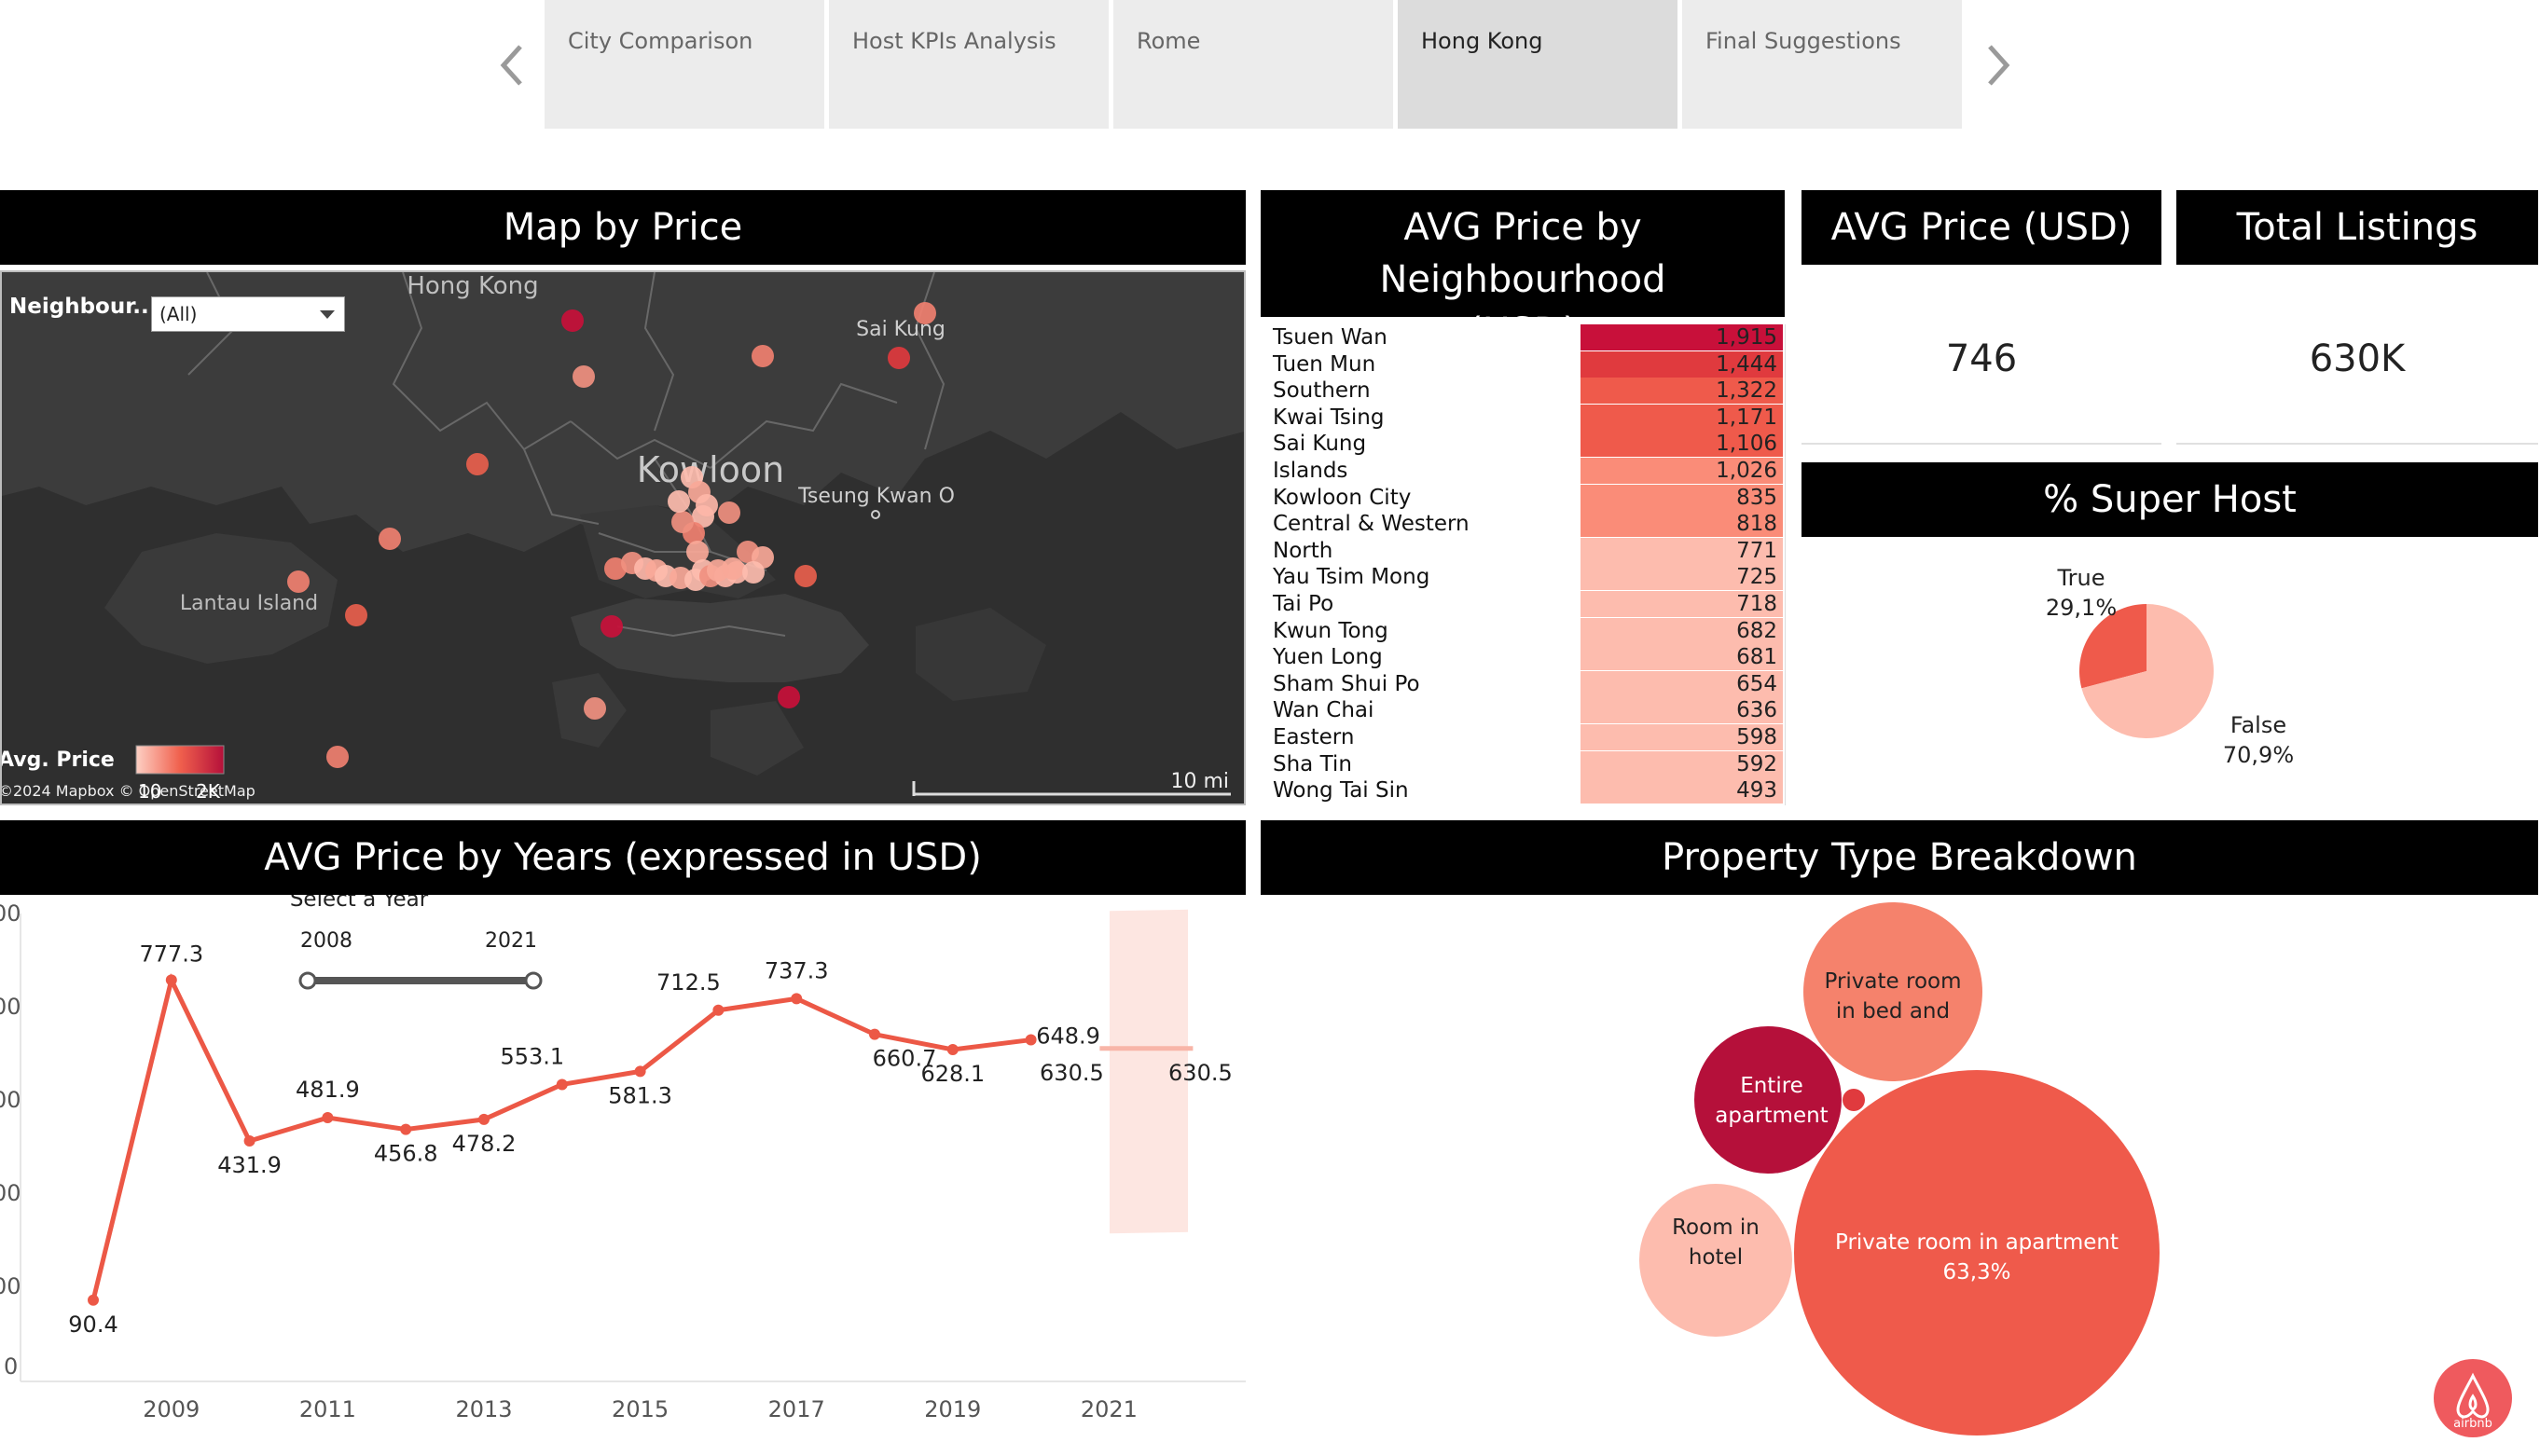  I want to click on neighbourhood-row: Sai Kung 1,106, so click(1522, 444).